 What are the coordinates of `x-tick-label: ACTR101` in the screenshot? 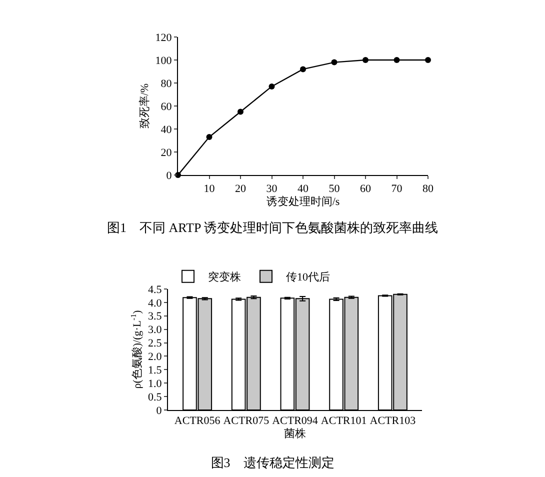 It's located at (343, 421).